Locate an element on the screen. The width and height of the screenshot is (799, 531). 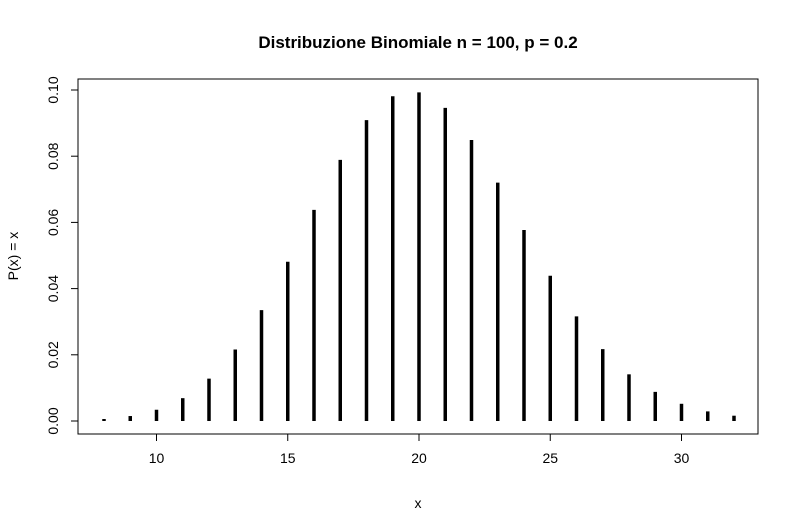
y-tick-label: 0.04 is located at coordinates (53, 288).